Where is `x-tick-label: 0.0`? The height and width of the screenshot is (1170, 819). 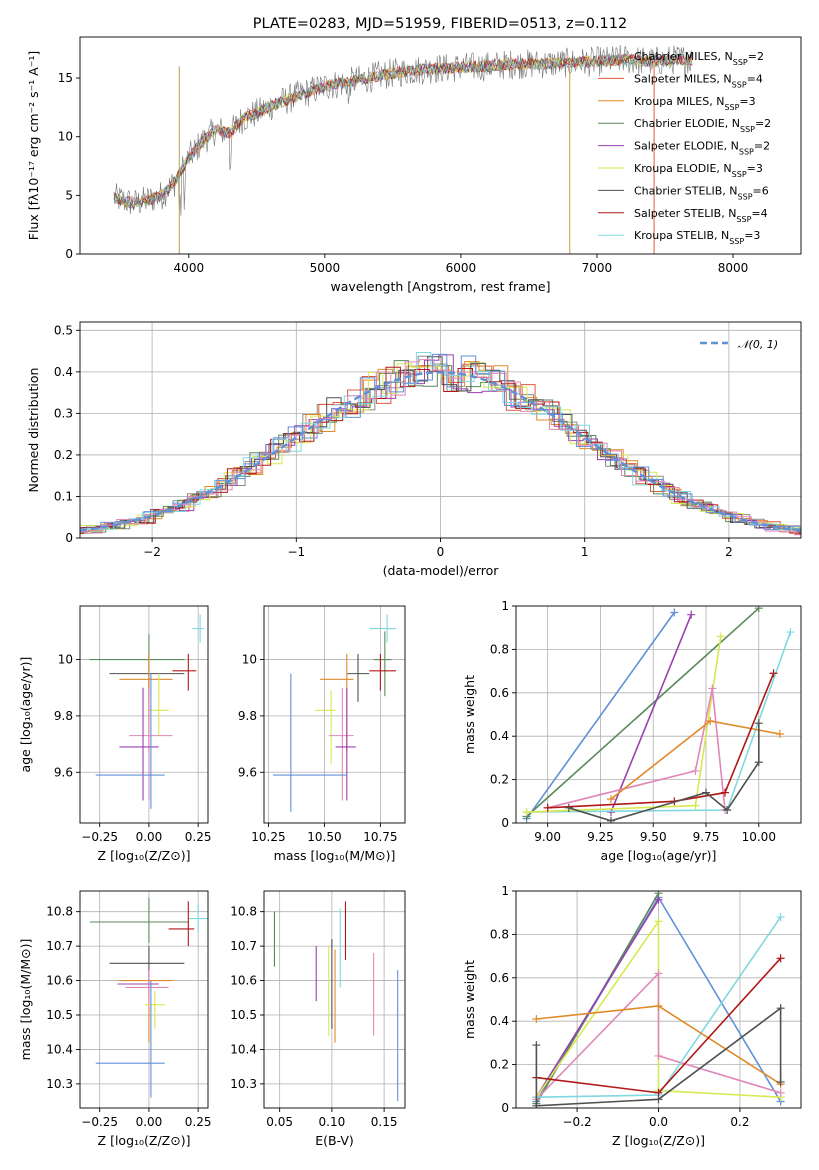 x-tick-label: 0.0 is located at coordinates (658, 1122).